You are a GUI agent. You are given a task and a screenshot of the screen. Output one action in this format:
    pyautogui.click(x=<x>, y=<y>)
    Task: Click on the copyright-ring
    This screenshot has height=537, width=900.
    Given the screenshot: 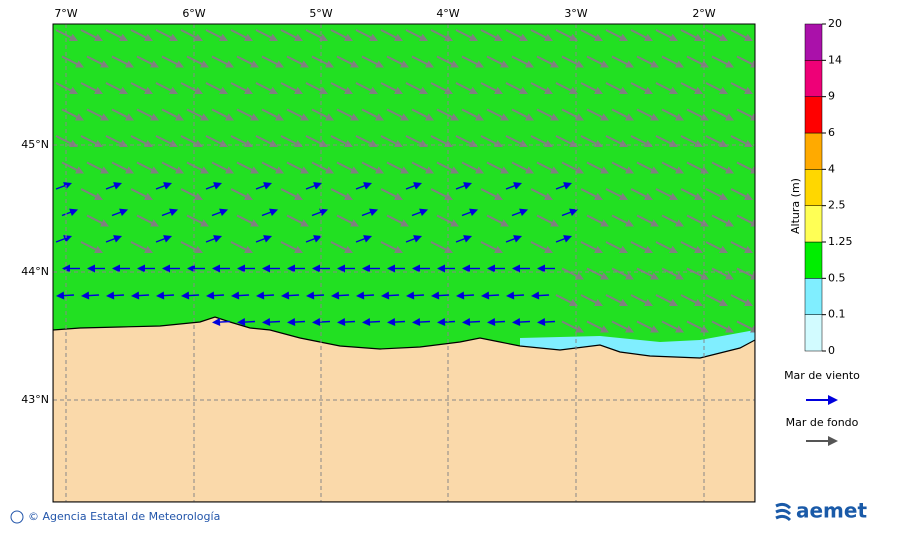 What is the action you would take?
    pyautogui.click(x=17, y=517)
    